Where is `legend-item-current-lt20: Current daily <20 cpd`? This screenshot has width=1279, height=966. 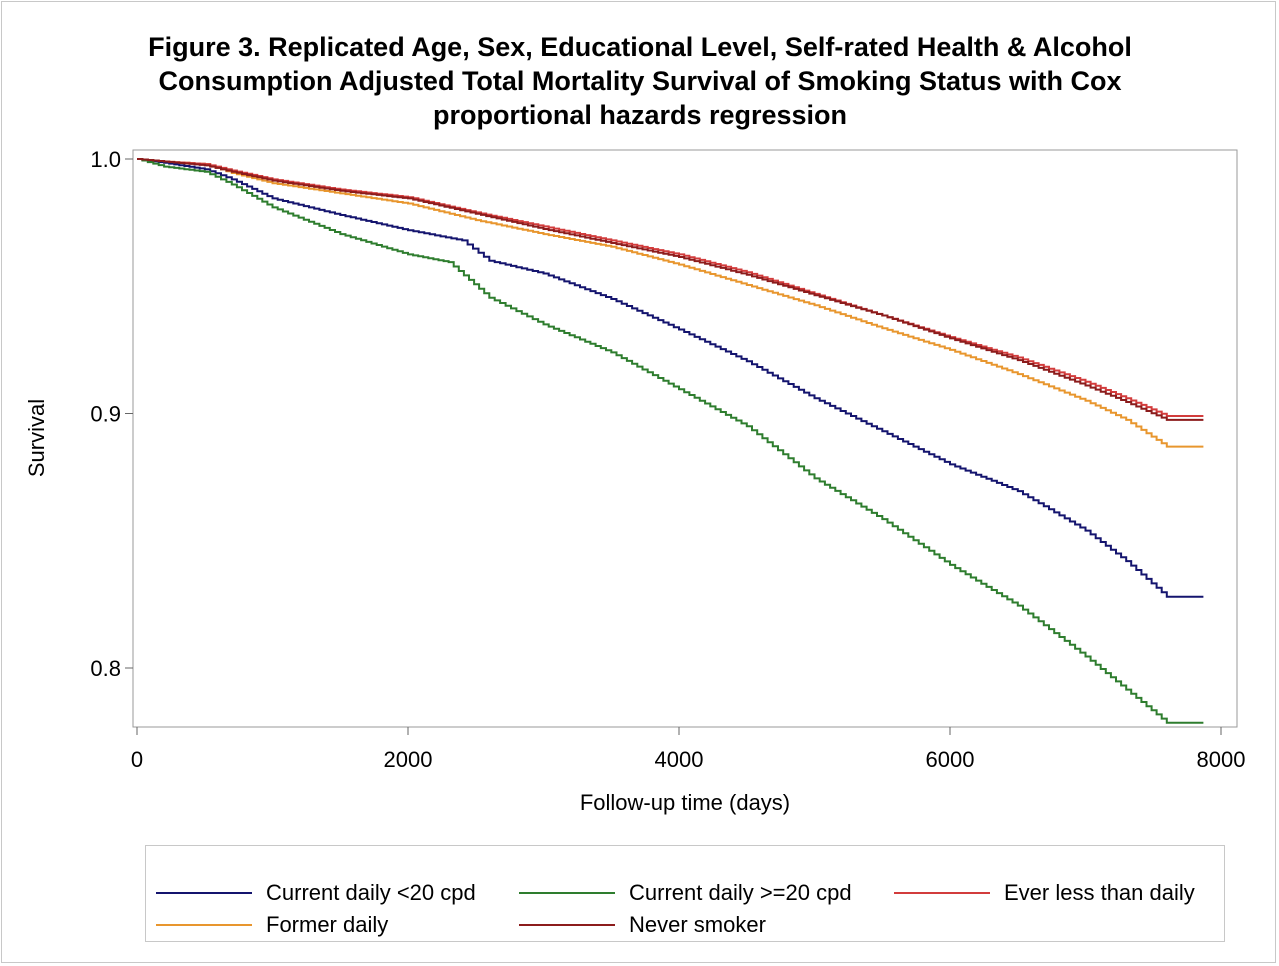
legend-item-current-lt20: Current daily <20 cpd is located at coordinates (316, 893).